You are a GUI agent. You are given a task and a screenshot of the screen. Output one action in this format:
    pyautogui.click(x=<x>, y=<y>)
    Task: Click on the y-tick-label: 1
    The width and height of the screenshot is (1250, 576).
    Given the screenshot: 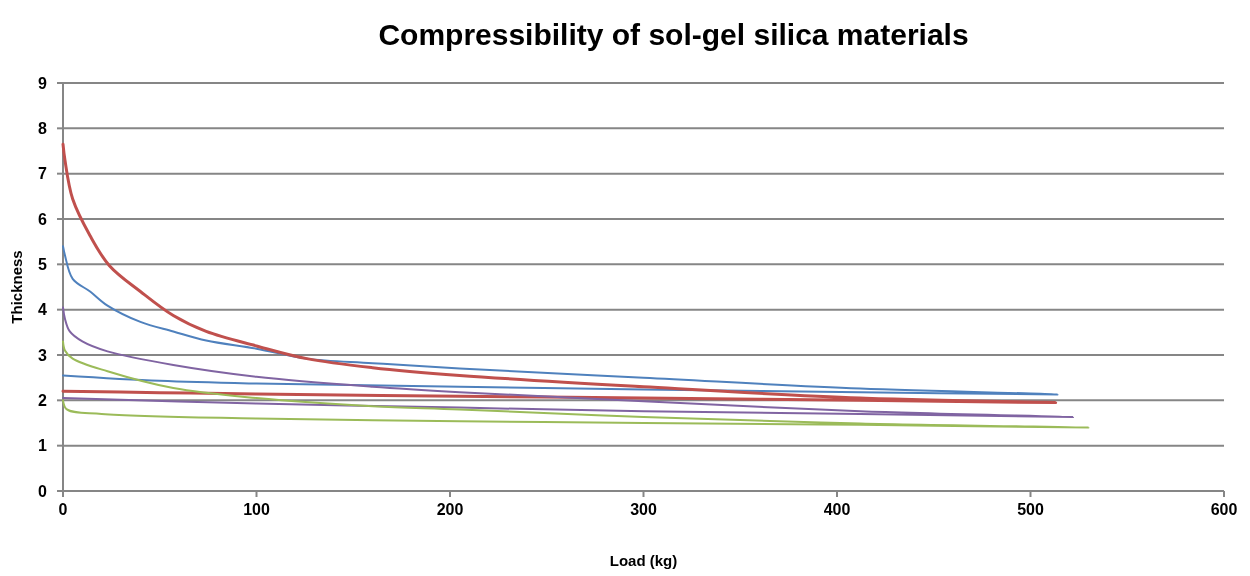 What is the action you would take?
    pyautogui.click(x=43, y=446)
    